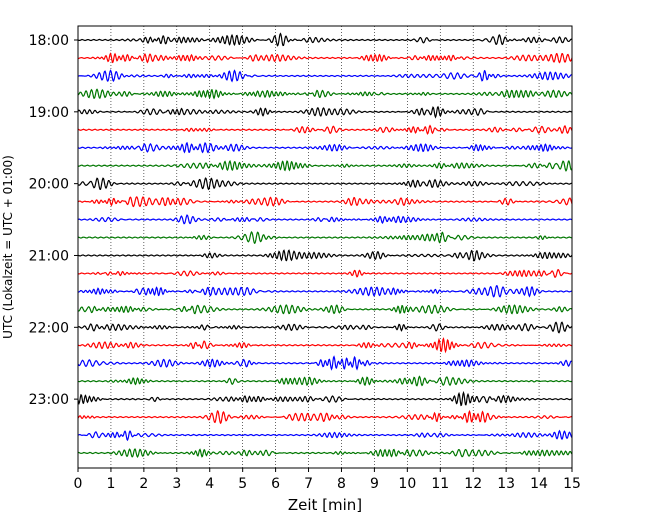 This screenshot has height=520, width=650. I want to click on x-tick-label: 14, so click(539, 484).